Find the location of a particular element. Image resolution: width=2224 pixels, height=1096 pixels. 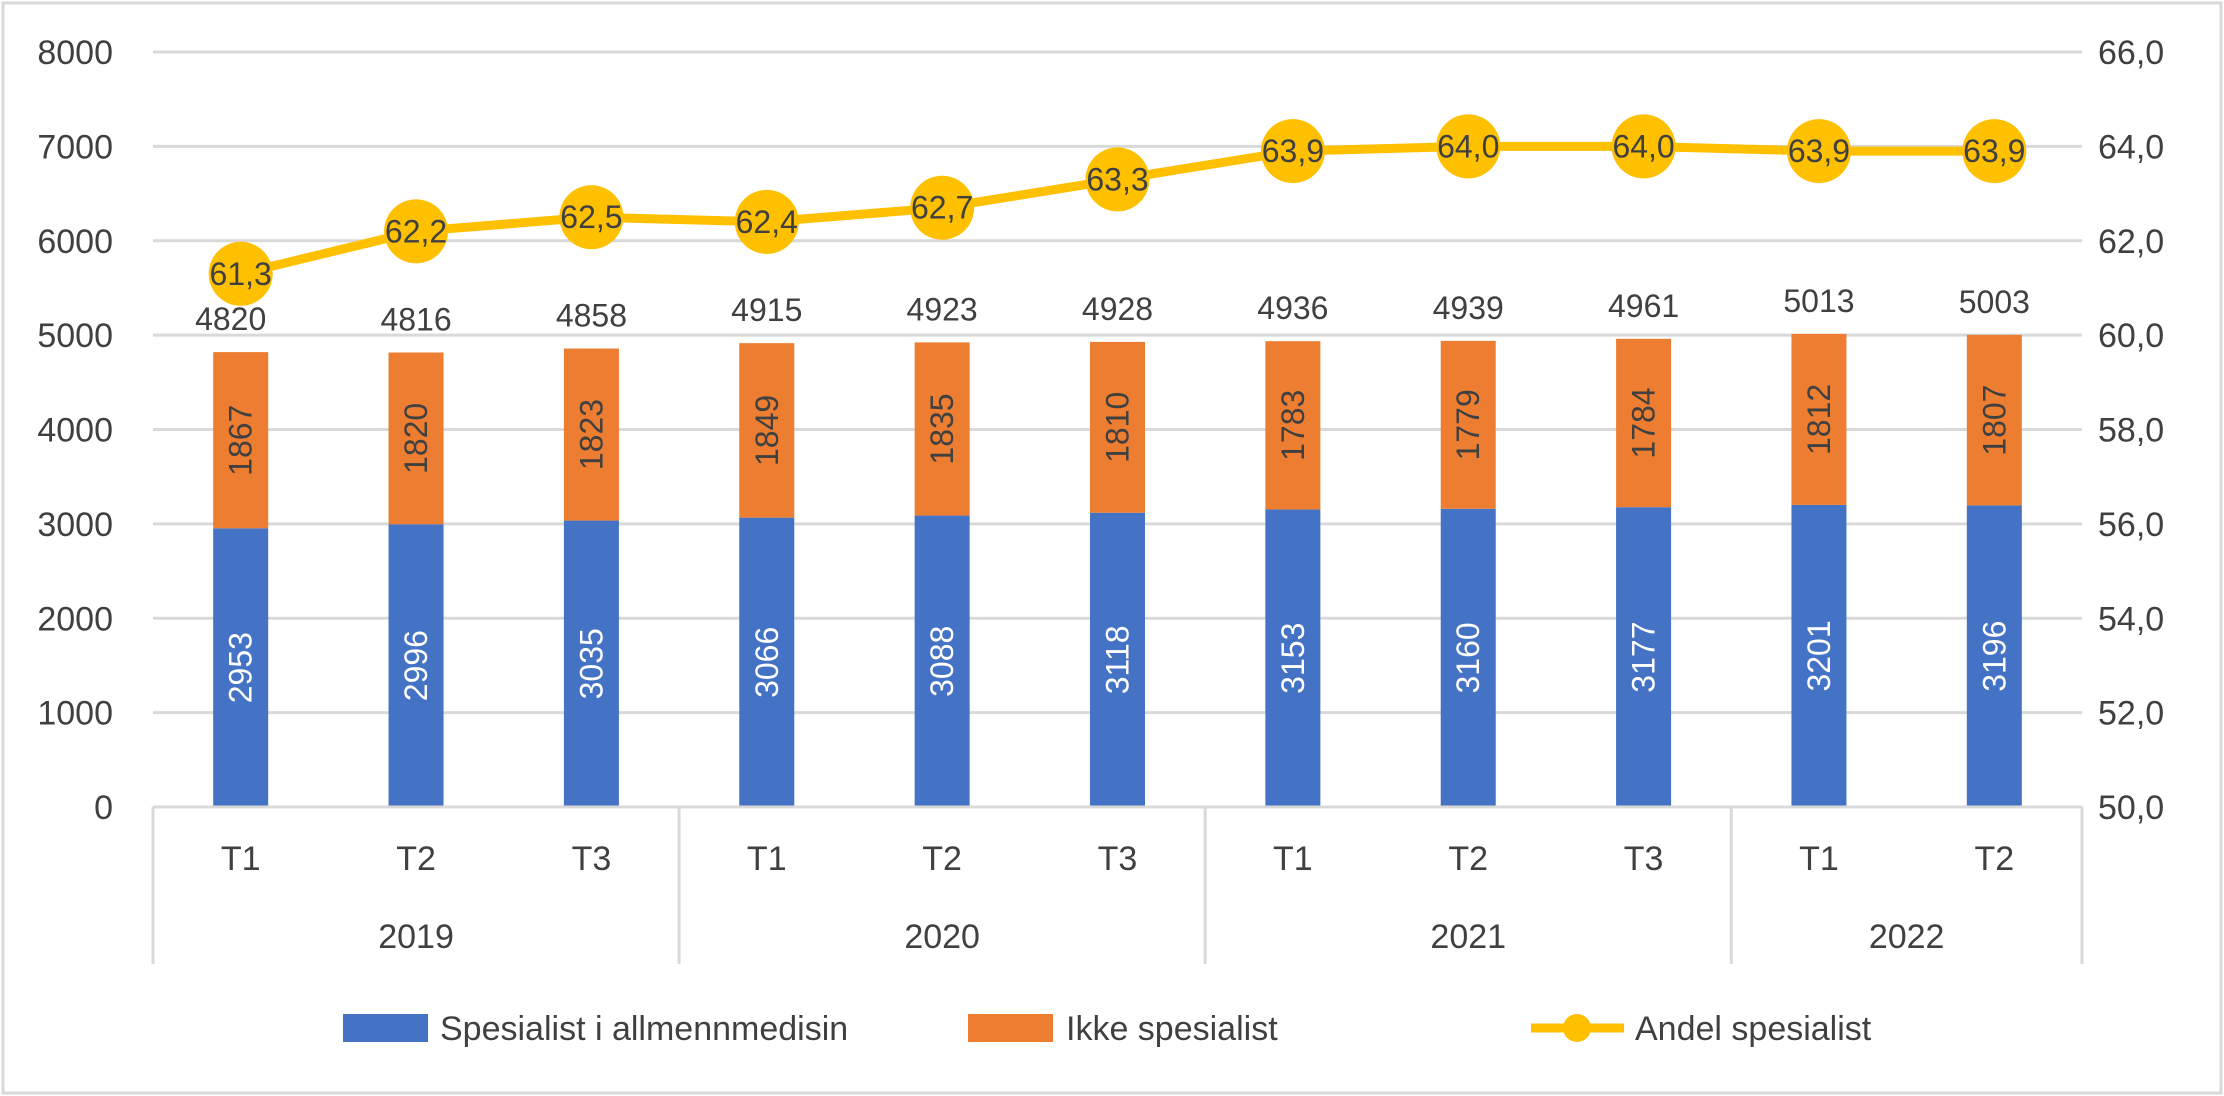

legend-label-ikke-spesialist: Ikke spesialist is located at coordinates (1172, 1029).